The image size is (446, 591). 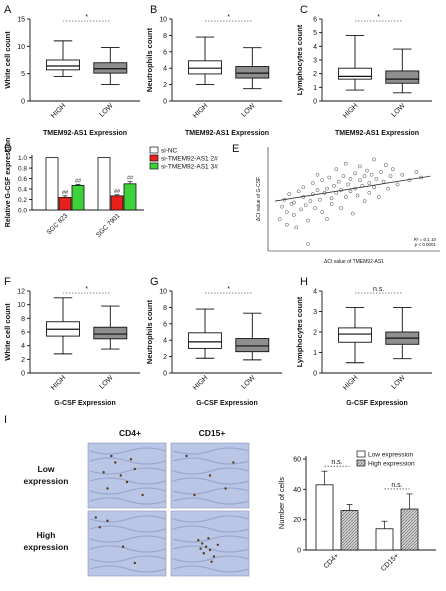 What do you see at coordinates (21, 305) in the screenshot?
I see `F-y-tick-label: 10` at bounding box center [21, 305].